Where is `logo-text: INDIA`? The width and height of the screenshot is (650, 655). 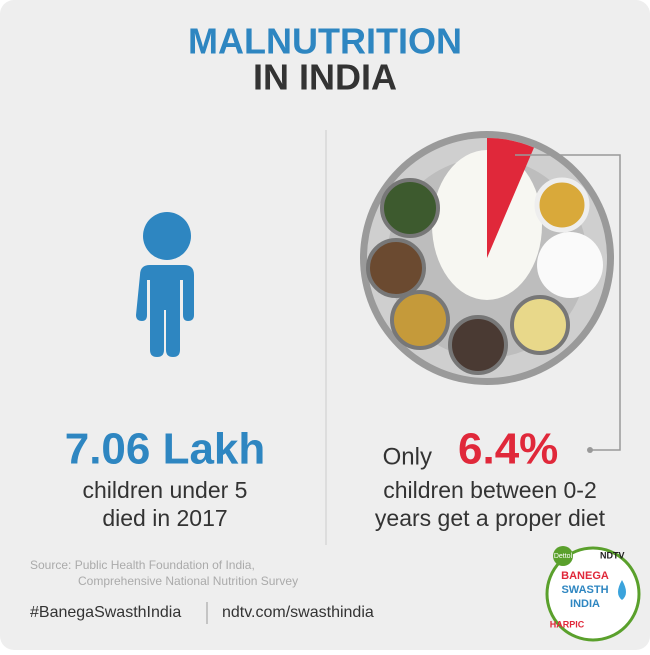 logo-text: INDIA is located at coordinates (585, 604).